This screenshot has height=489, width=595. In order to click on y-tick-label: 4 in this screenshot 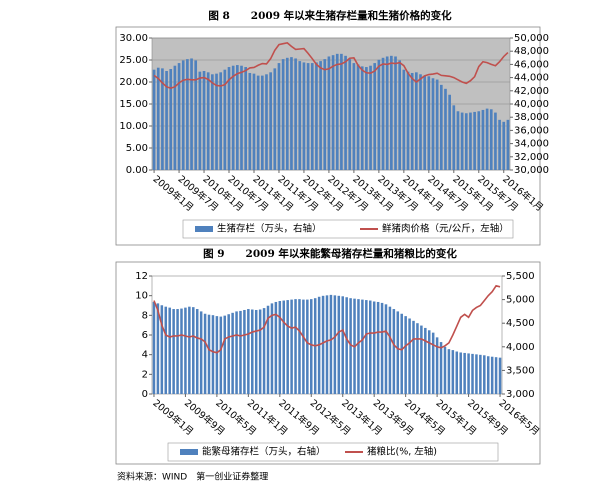, I will do `click(145, 355)`.